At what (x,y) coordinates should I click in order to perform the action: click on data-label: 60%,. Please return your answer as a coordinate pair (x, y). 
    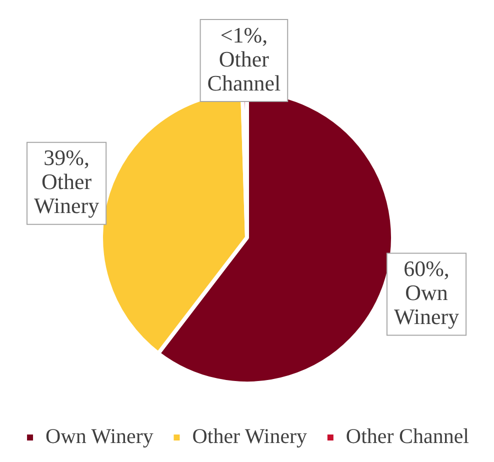
    Looking at the image, I should click on (427, 269).